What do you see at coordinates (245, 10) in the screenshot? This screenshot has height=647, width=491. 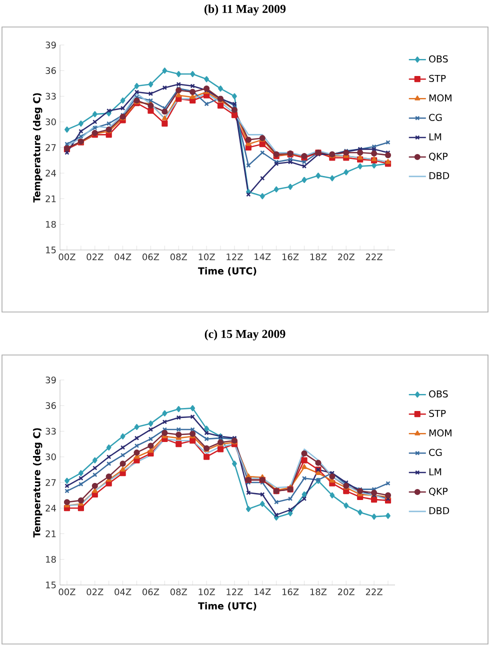 I see `chart-title: (b) 11 May 2009` at bounding box center [245, 10].